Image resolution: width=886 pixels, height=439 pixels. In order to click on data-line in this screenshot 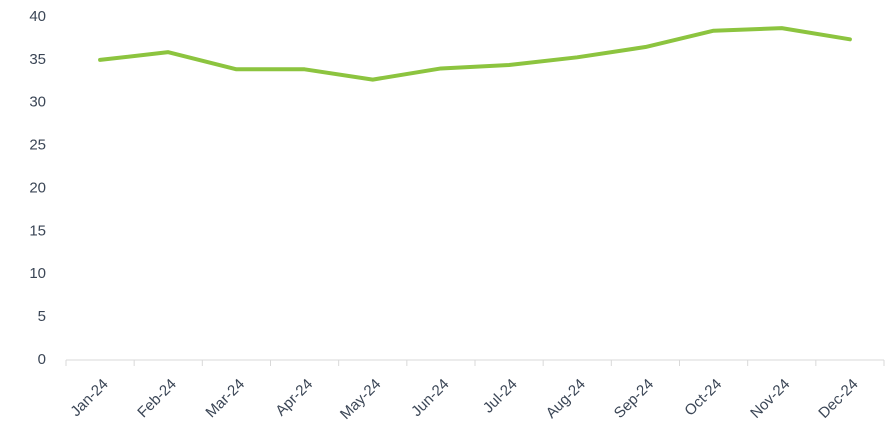, I will do `click(475, 54)`.